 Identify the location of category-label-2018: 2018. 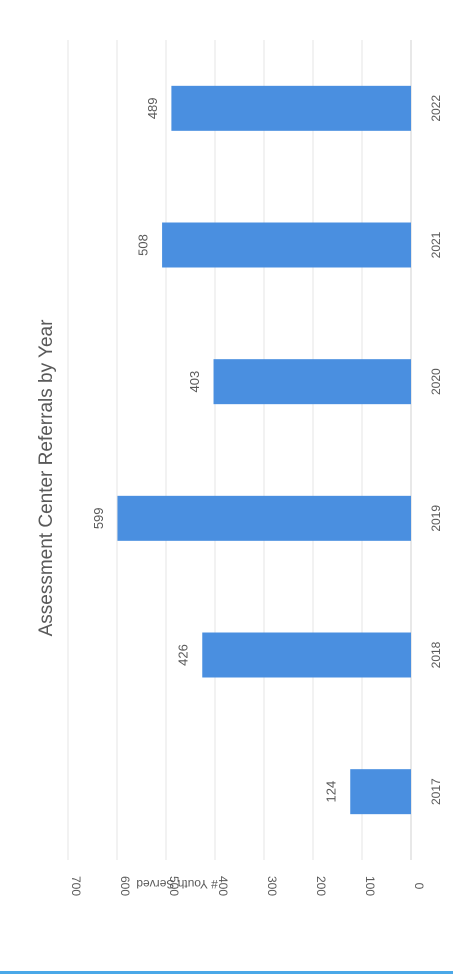
(436, 654).